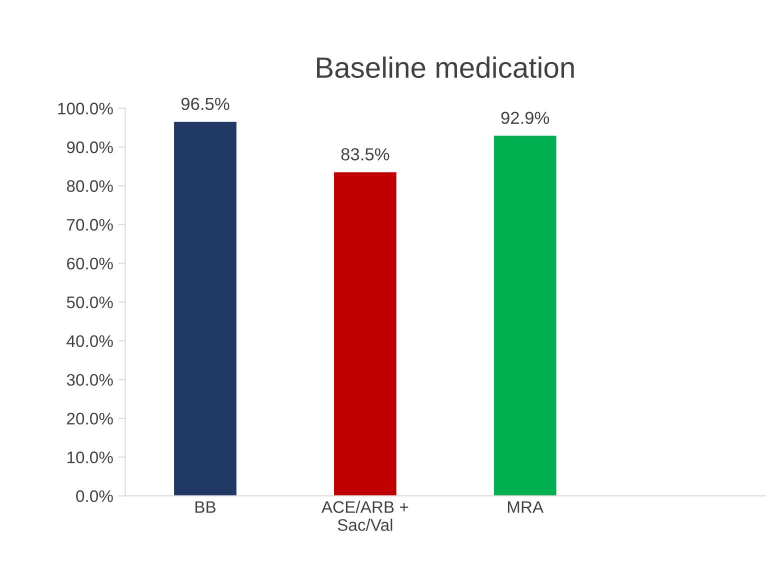  What do you see at coordinates (525, 118) in the screenshot?
I see `data-label: 92.9%` at bounding box center [525, 118].